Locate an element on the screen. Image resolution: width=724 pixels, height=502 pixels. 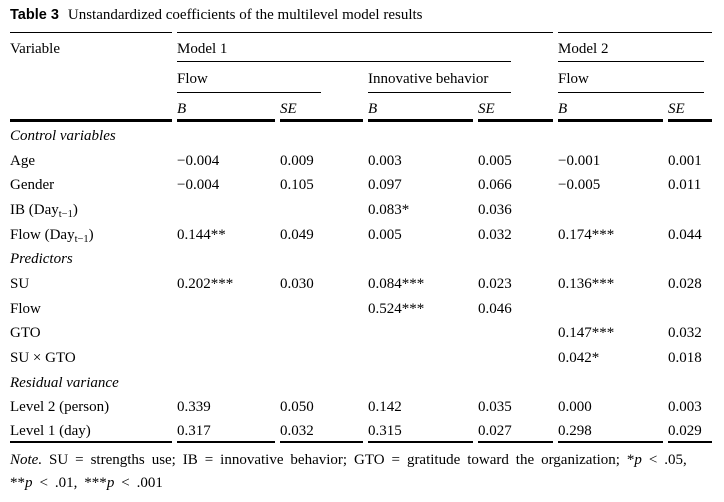
cell-value: 0.142 is located at coordinates (385, 407).